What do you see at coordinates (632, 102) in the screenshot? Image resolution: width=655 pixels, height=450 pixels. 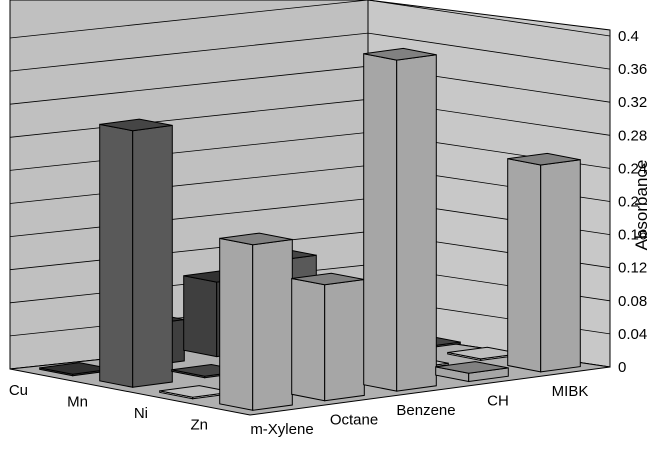 I see `y-tick-label: 0.32` at bounding box center [632, 102].